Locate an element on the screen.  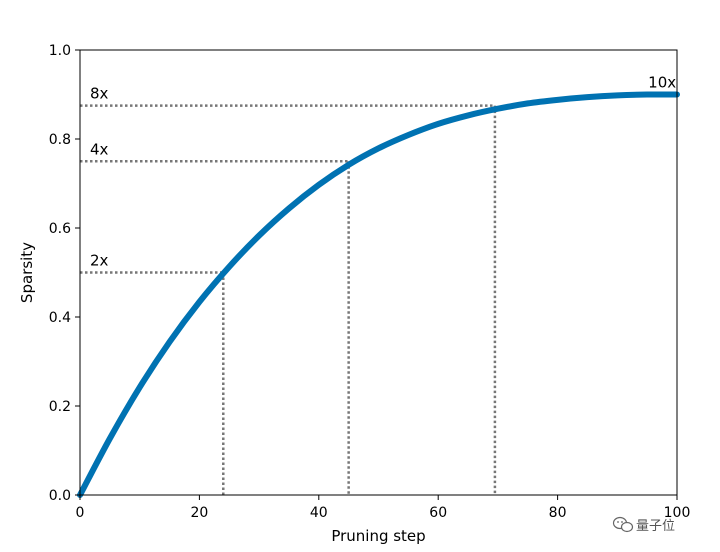
y-tick-label-2: 0.4 is located at coordinates (60, 318).